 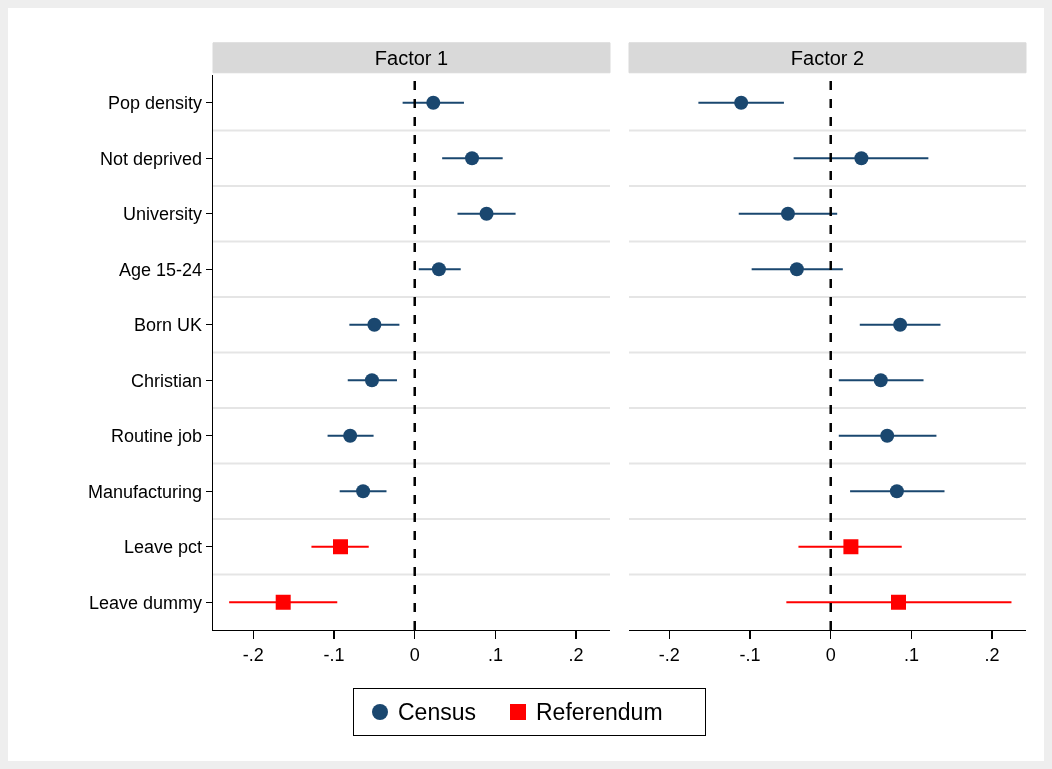 What do you see at coordinates (151, 158) in the screenshot?
I see `y-tick-label: Not deprived` at bounding box center [151, 158].